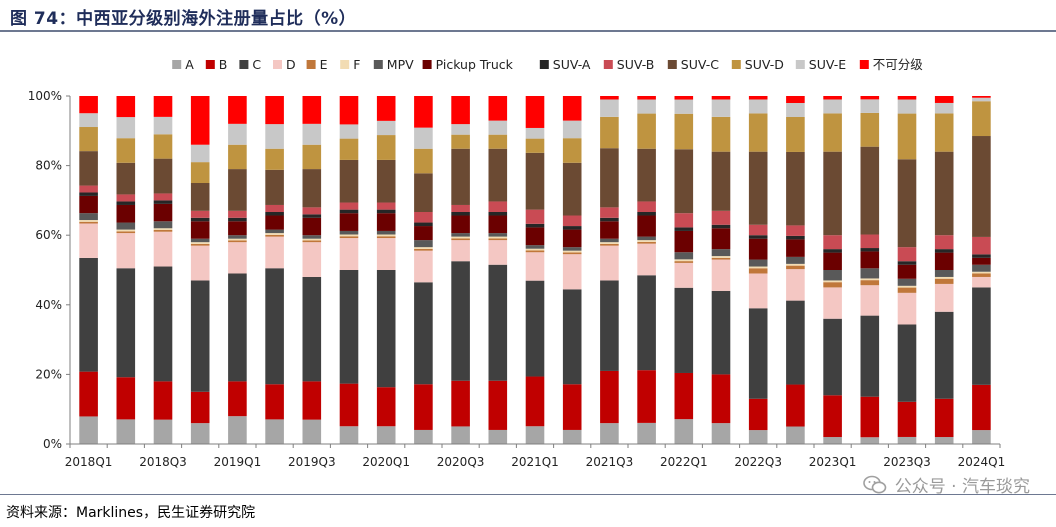  Describe the element at coordinates (48, 374) in the screenshot. I see `y-tick-label: 20%` at that location.